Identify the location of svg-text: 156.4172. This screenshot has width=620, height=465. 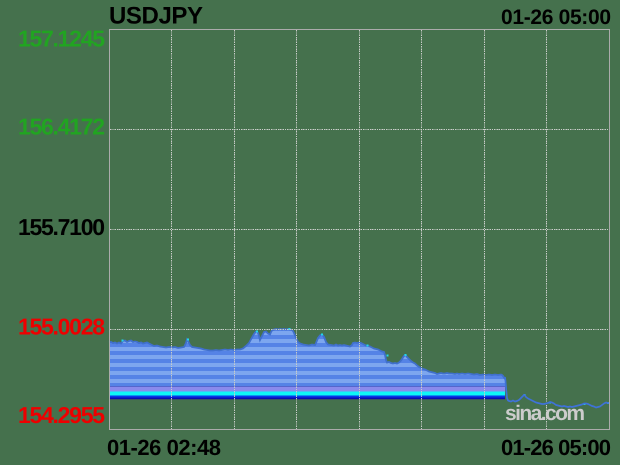
(61, 127).